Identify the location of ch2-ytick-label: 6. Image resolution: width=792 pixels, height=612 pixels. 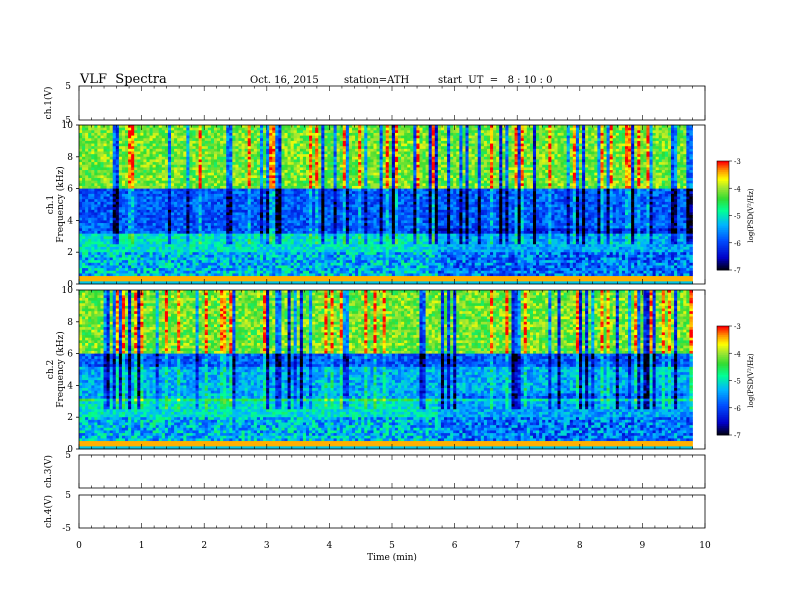
(70, 355).